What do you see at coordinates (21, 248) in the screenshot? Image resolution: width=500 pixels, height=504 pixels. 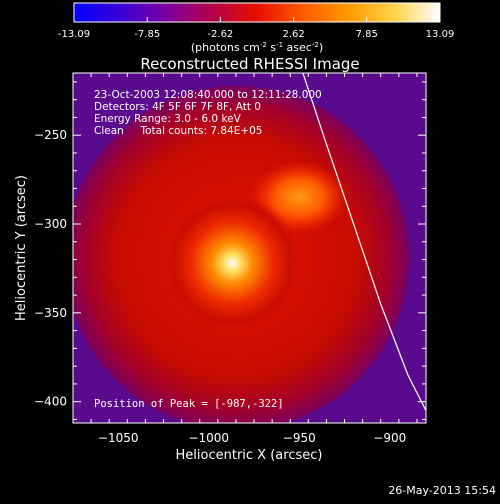 I see `y-axis-label: Heliocentric Y (arcsec)` at bounding box center [21, 248].